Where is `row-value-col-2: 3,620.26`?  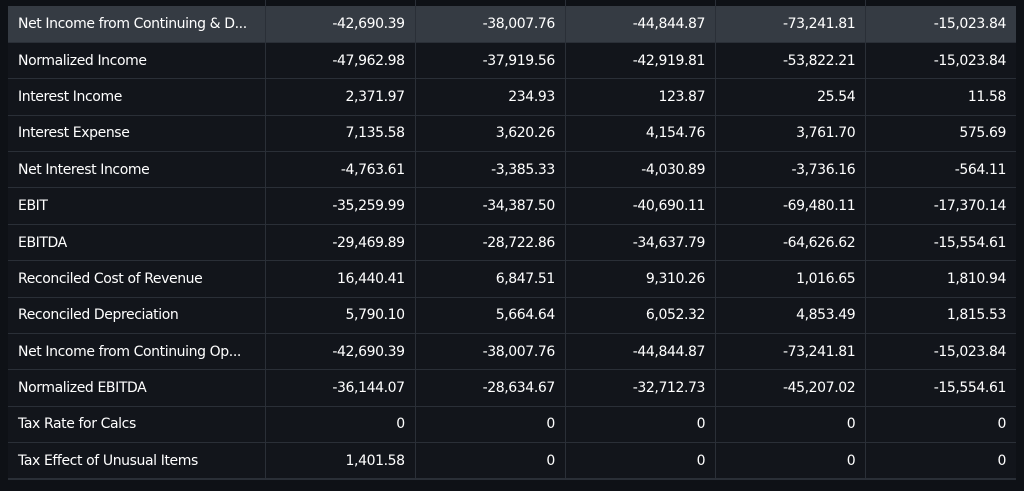 row-value-col-2: 3,620.26 is located at coordinates (490, 134).